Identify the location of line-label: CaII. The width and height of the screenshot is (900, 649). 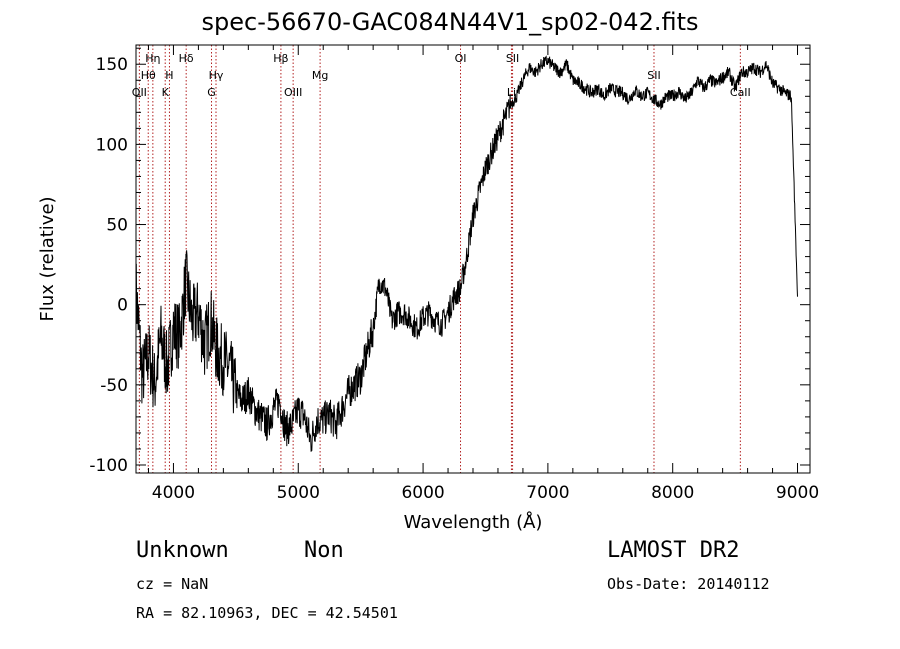
(740, 92).